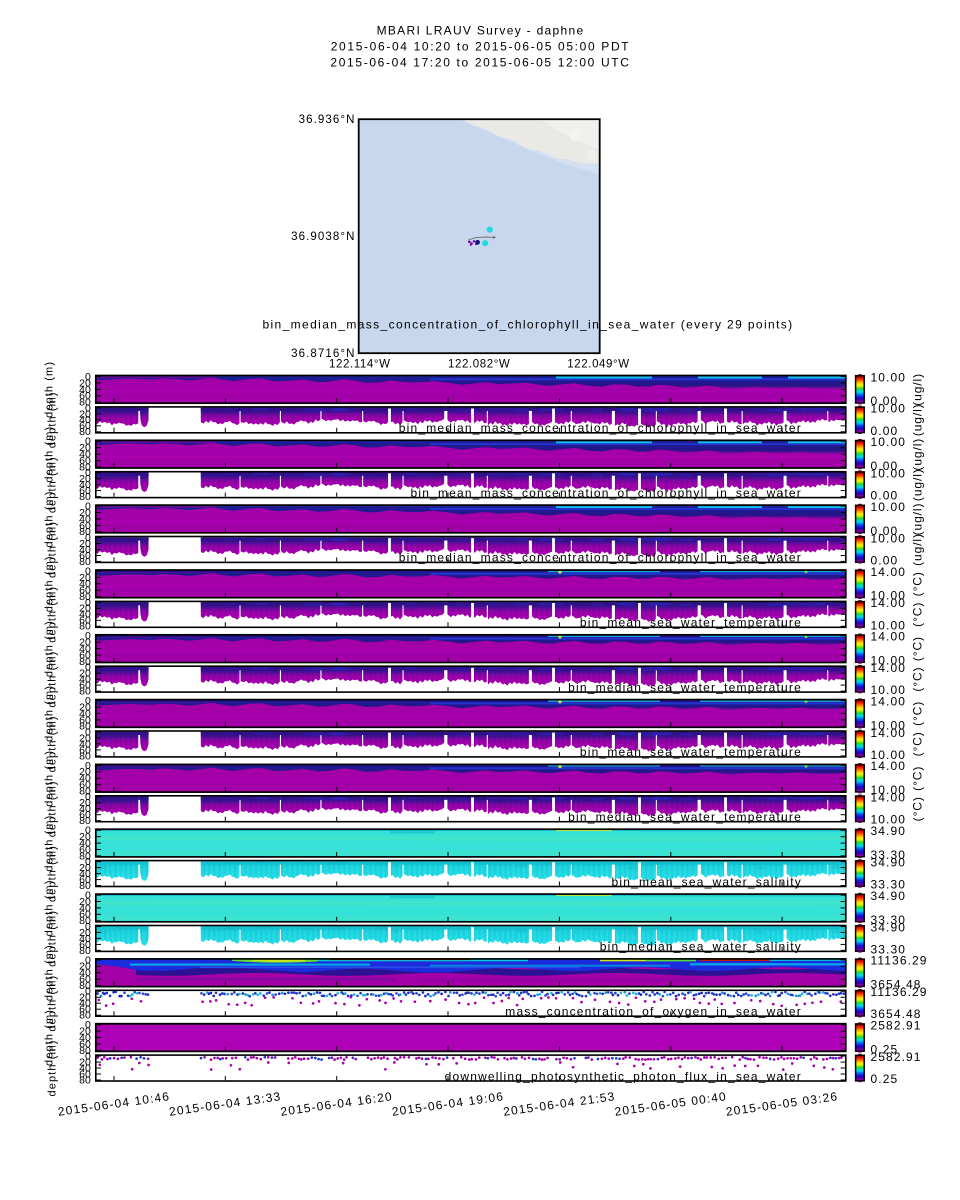 This screenshot has width=960, height=1200. What do you see at coordinates (598, 365) in the screenshot?
I see `svg-text: 122.049°W` at bounding box center [598, 365].